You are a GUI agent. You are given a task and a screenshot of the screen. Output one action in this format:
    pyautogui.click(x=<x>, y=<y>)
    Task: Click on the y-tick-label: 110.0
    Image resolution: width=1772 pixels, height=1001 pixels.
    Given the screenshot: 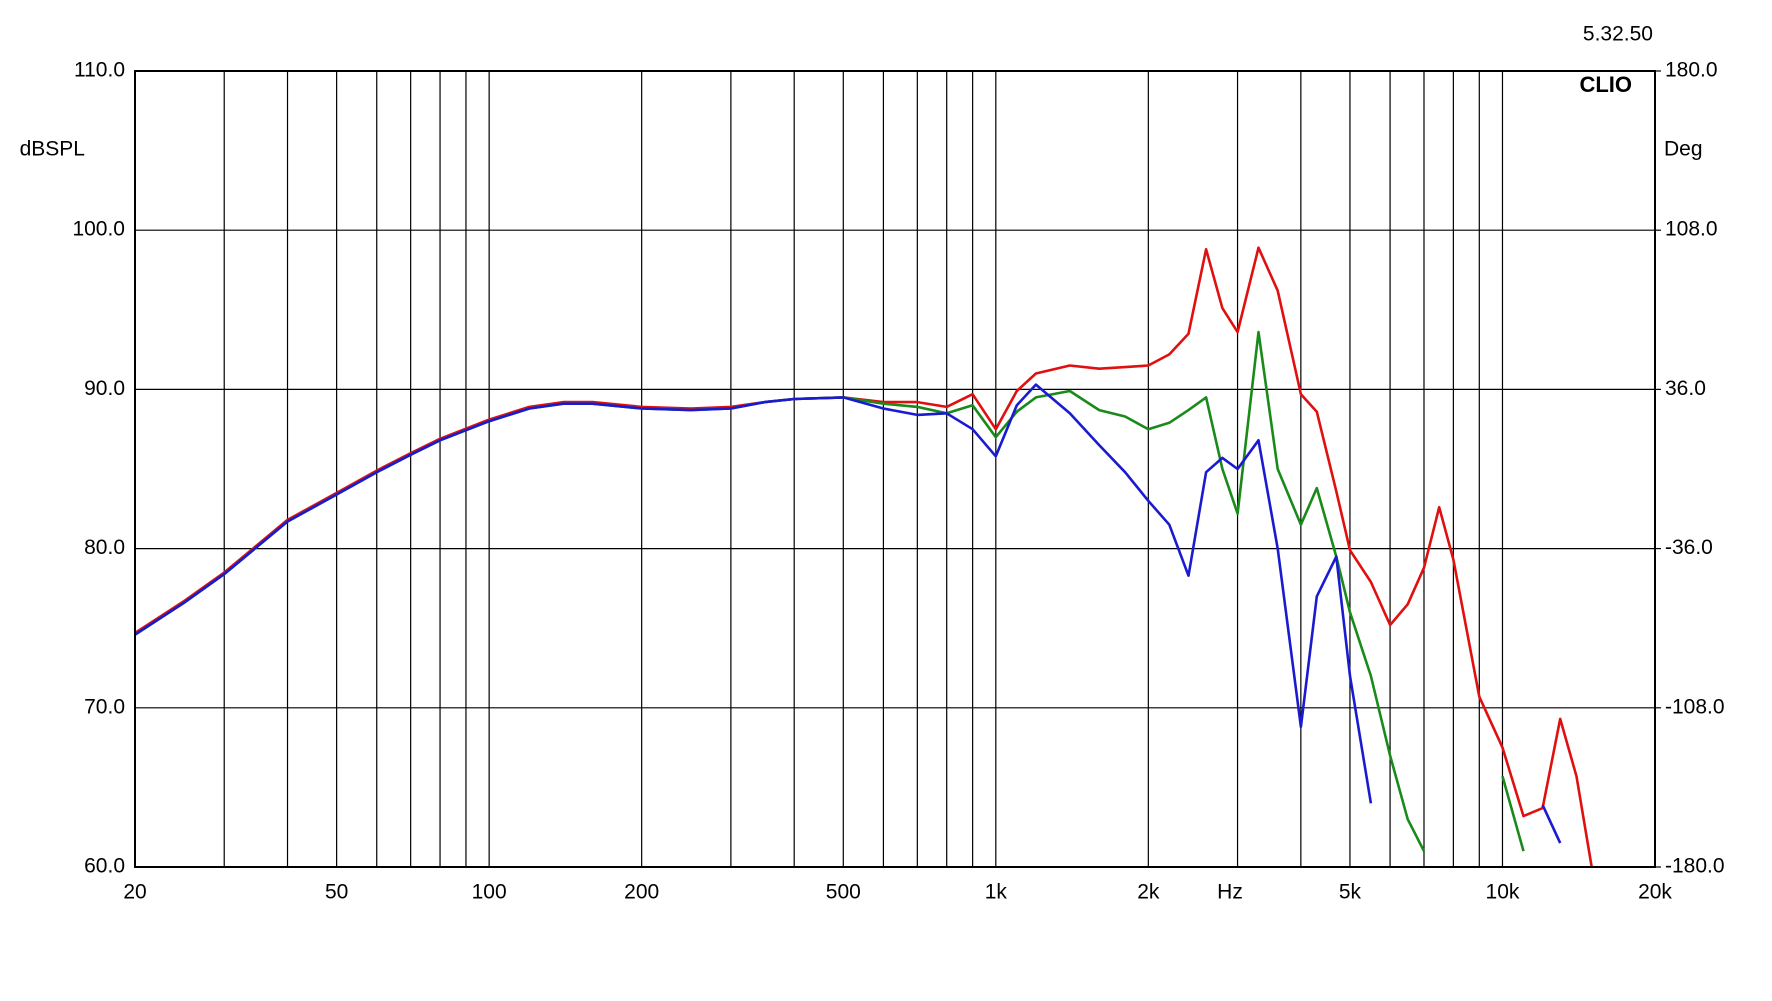 What is the action you would take?
    pyautogui.click(x=99, y=70)
    